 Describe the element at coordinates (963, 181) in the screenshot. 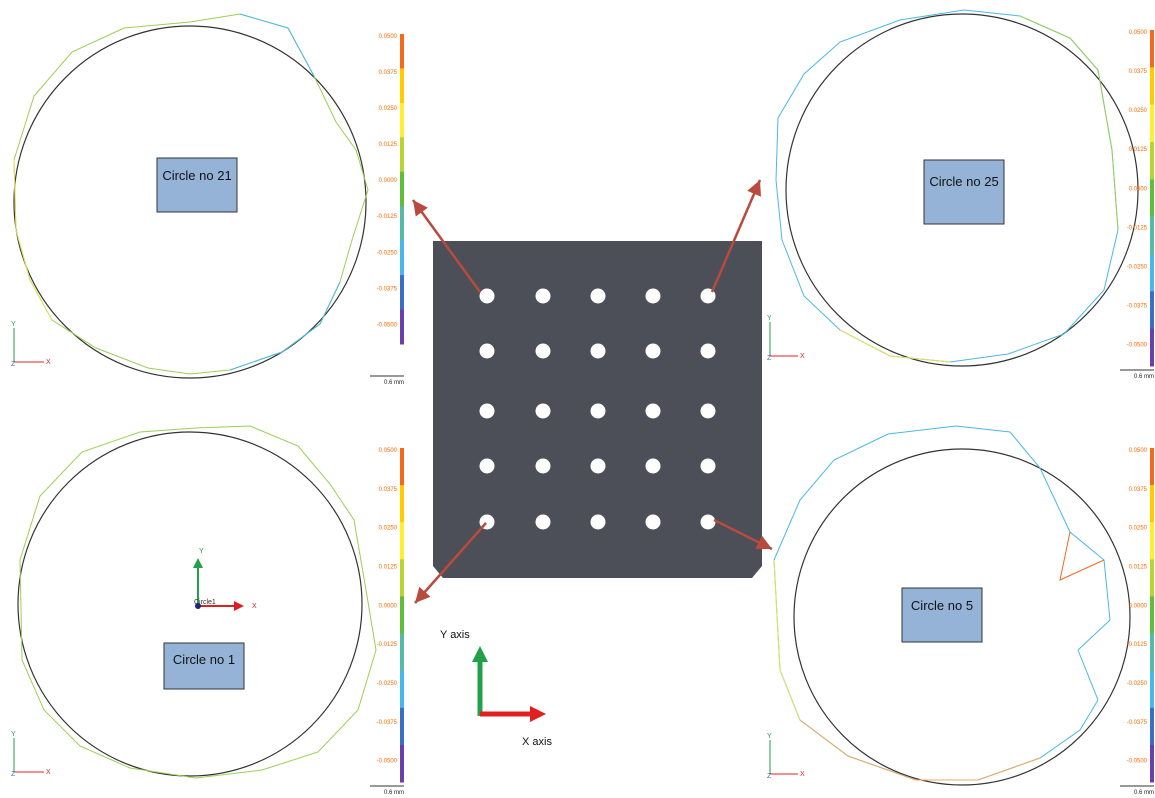

I see `circle-label: Circle no 25` at that location.